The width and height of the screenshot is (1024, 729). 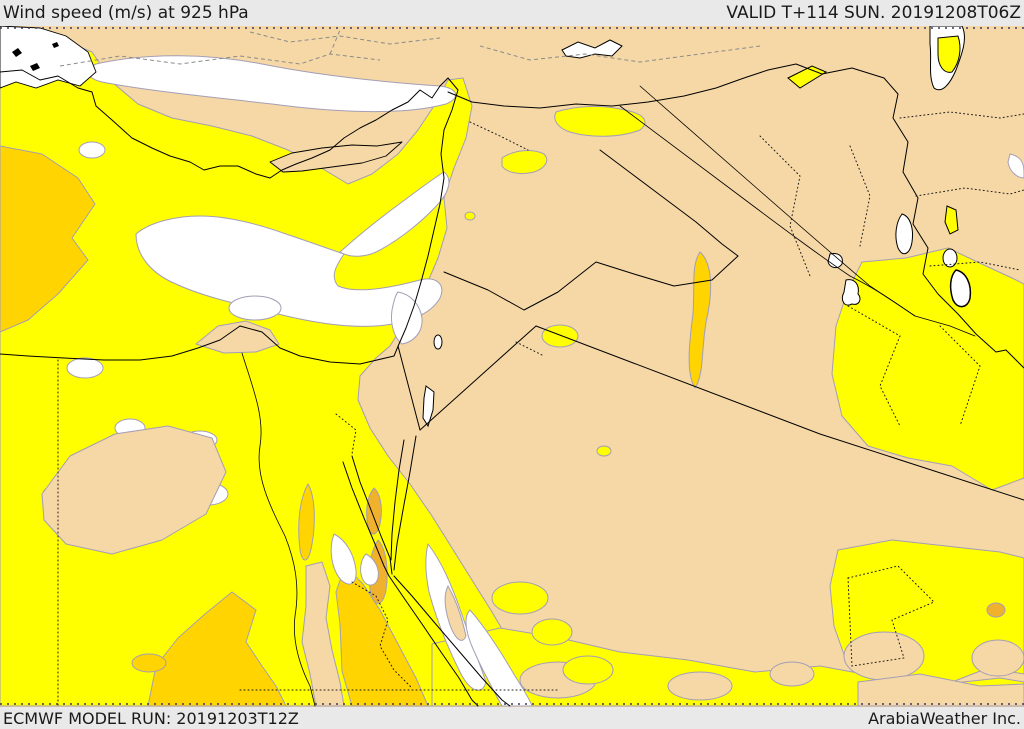 I want to click on gulf-aqaba-west, so click(x=397, y=500).